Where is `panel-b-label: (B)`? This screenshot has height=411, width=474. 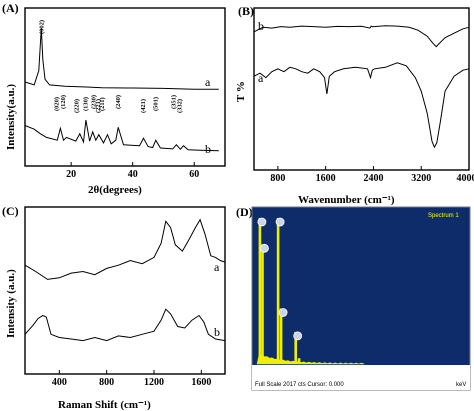 panel-b-label: (B) is located at coordinates (246, 11).